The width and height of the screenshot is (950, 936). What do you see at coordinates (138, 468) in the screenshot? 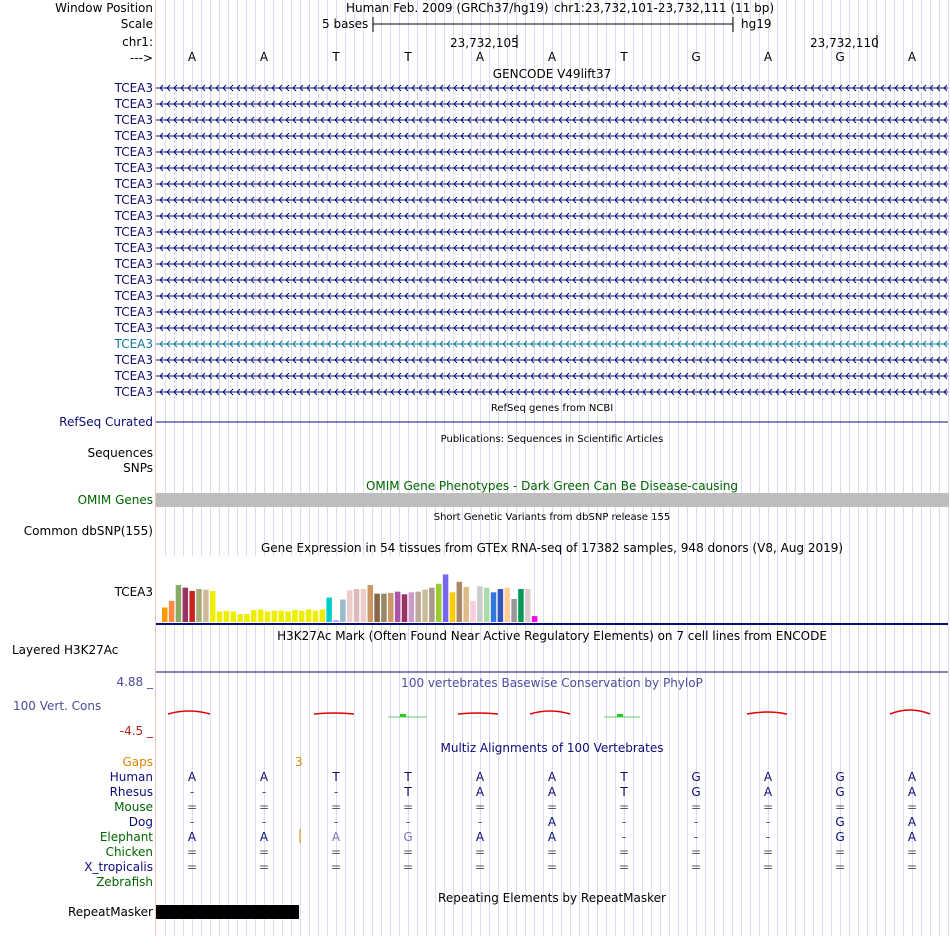
I see `snps-label: SNPs` at bounding box center [138, 468].